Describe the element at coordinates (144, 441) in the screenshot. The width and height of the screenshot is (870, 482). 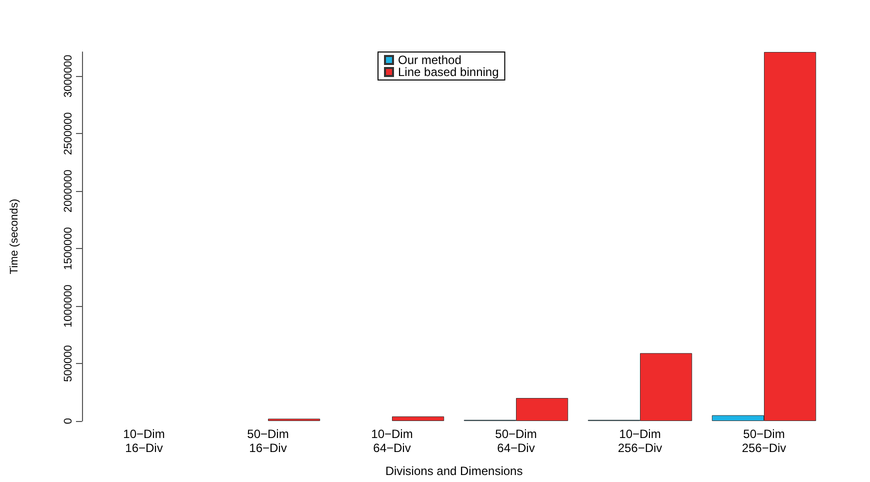
I see `x-tick-label: 10−Dim 16−Div` at that location.